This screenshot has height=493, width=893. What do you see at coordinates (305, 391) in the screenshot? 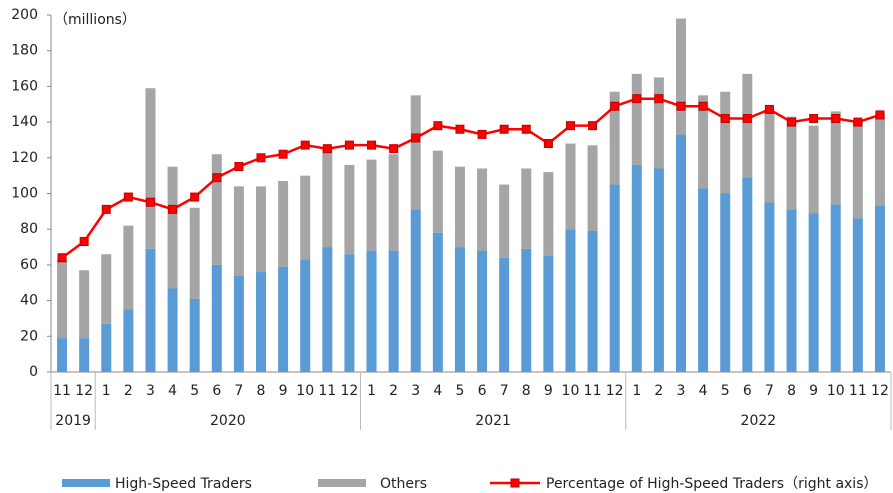
I see `x-tick-label: 10` at bounding box center [305, 391].